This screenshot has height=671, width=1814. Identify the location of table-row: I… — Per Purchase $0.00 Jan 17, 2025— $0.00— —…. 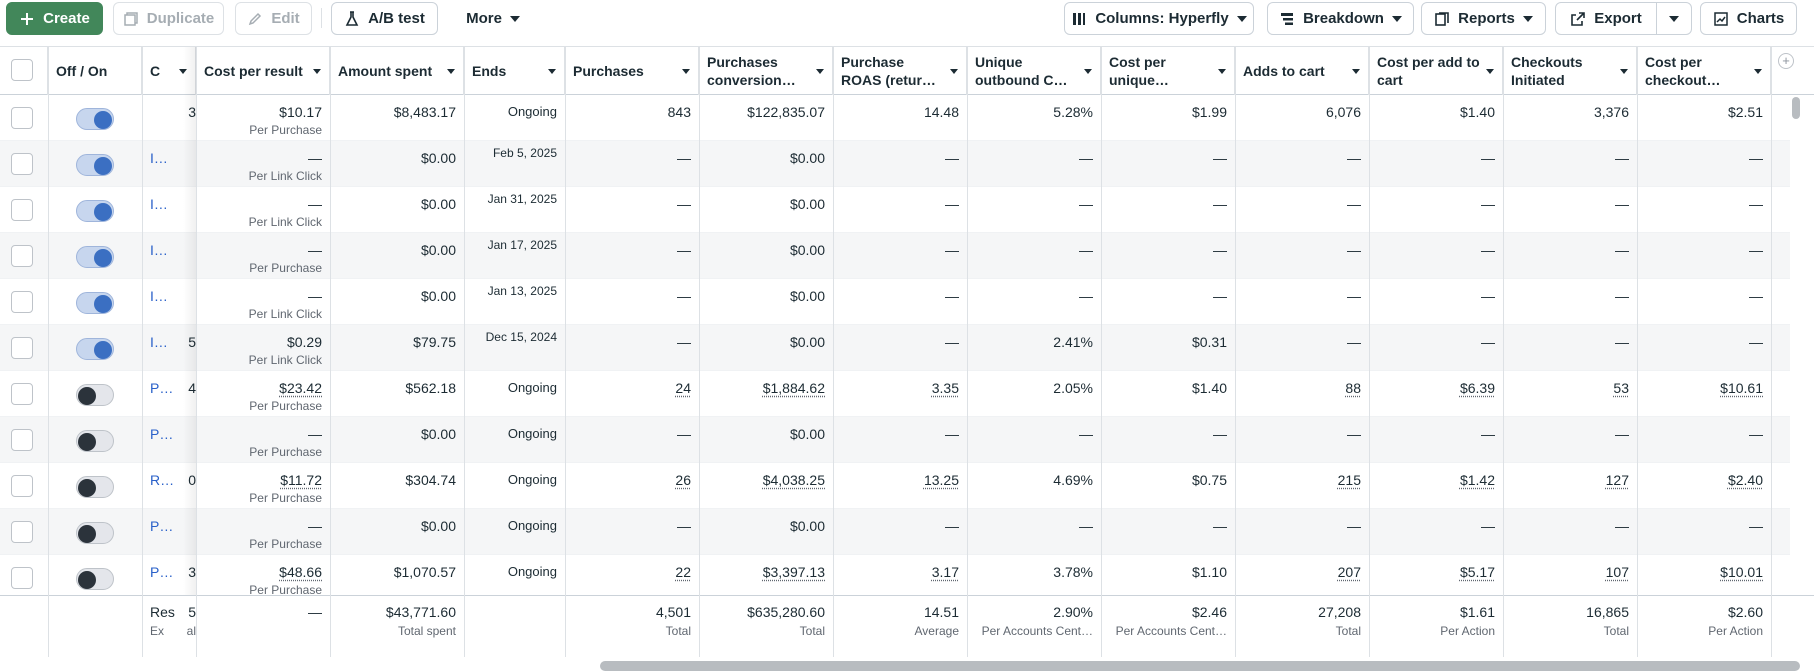
(895, 256).